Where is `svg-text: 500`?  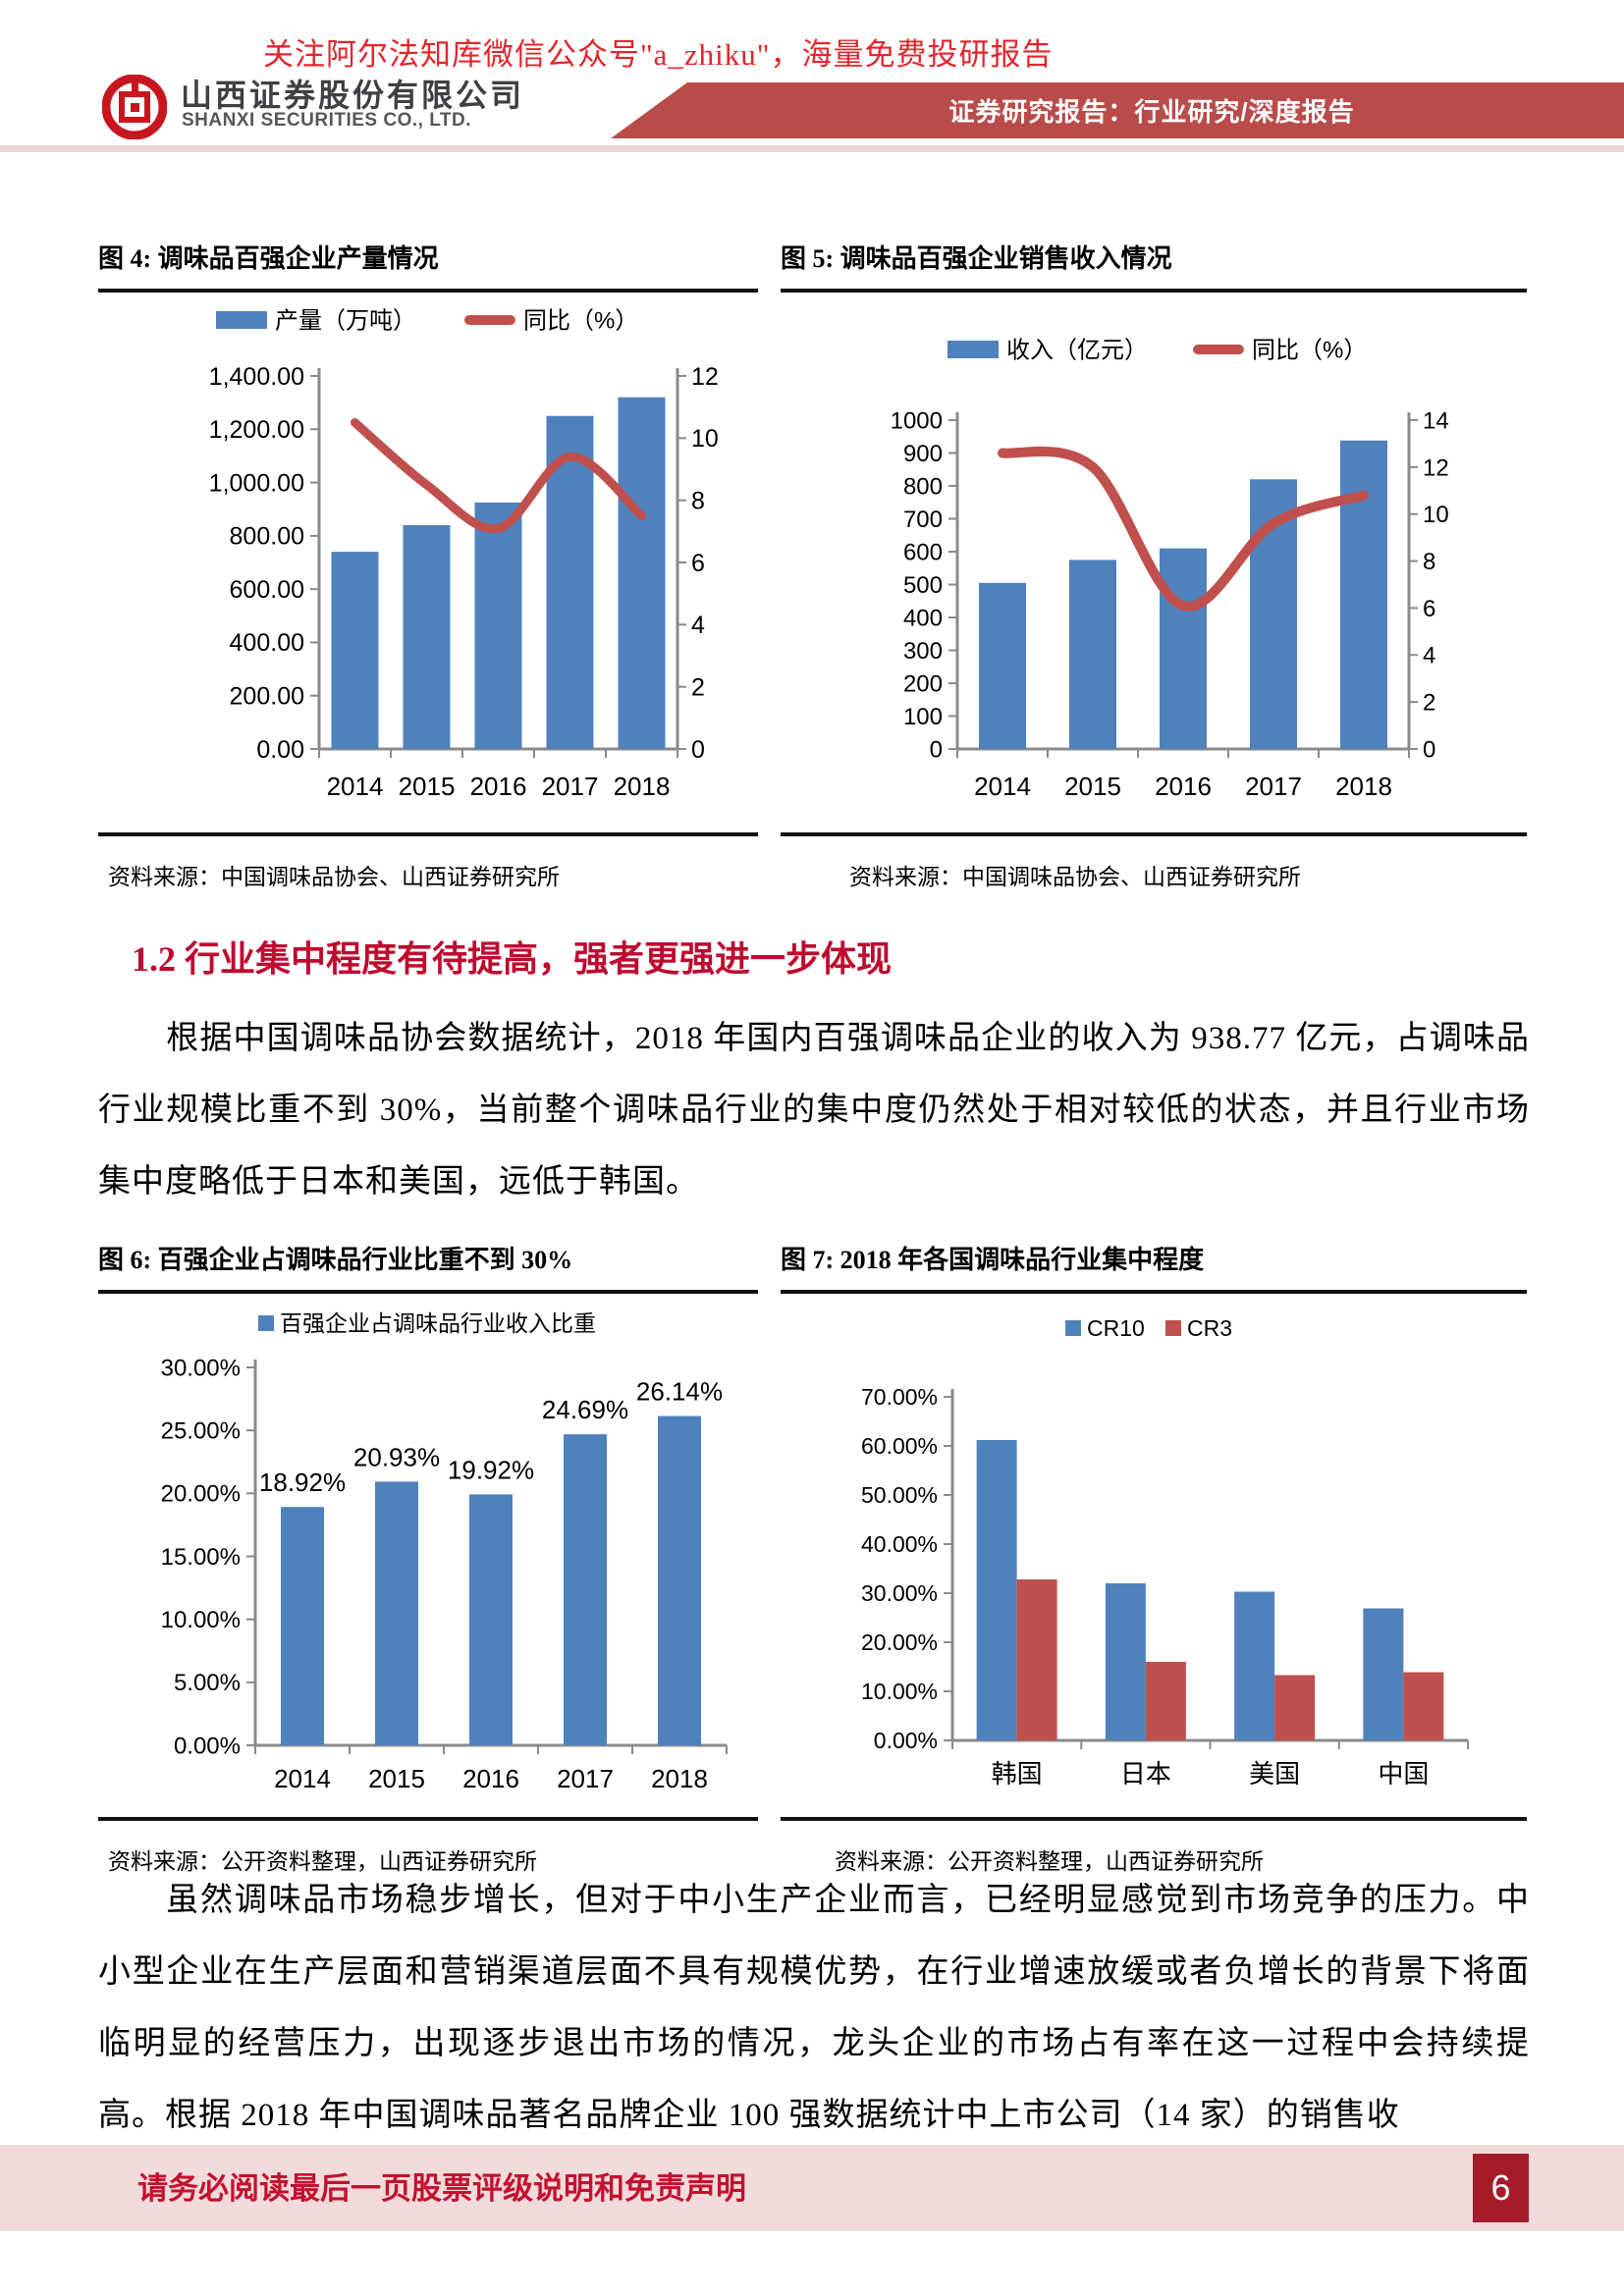 svg-text: 500 is located at coordinates (923, 586).